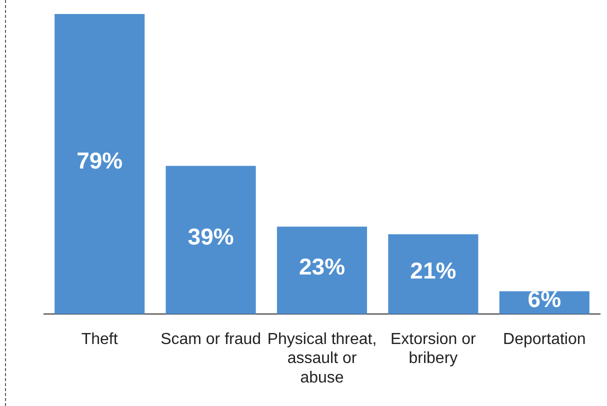  I want to click on data-label: 23%, so click(322, 267).